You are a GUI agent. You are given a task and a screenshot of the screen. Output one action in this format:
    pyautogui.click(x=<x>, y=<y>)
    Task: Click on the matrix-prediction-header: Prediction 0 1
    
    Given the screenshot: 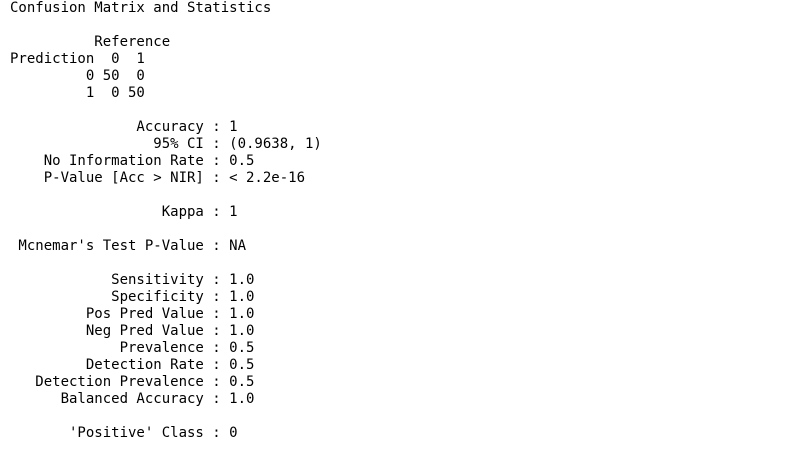 What is the action you would take?
    pyautogui.click(x=77, y=59)
    